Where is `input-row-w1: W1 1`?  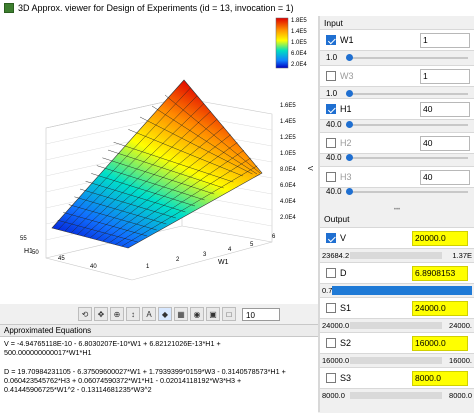 input-row-w1: W1 1 is located at coordinates (397, 40).